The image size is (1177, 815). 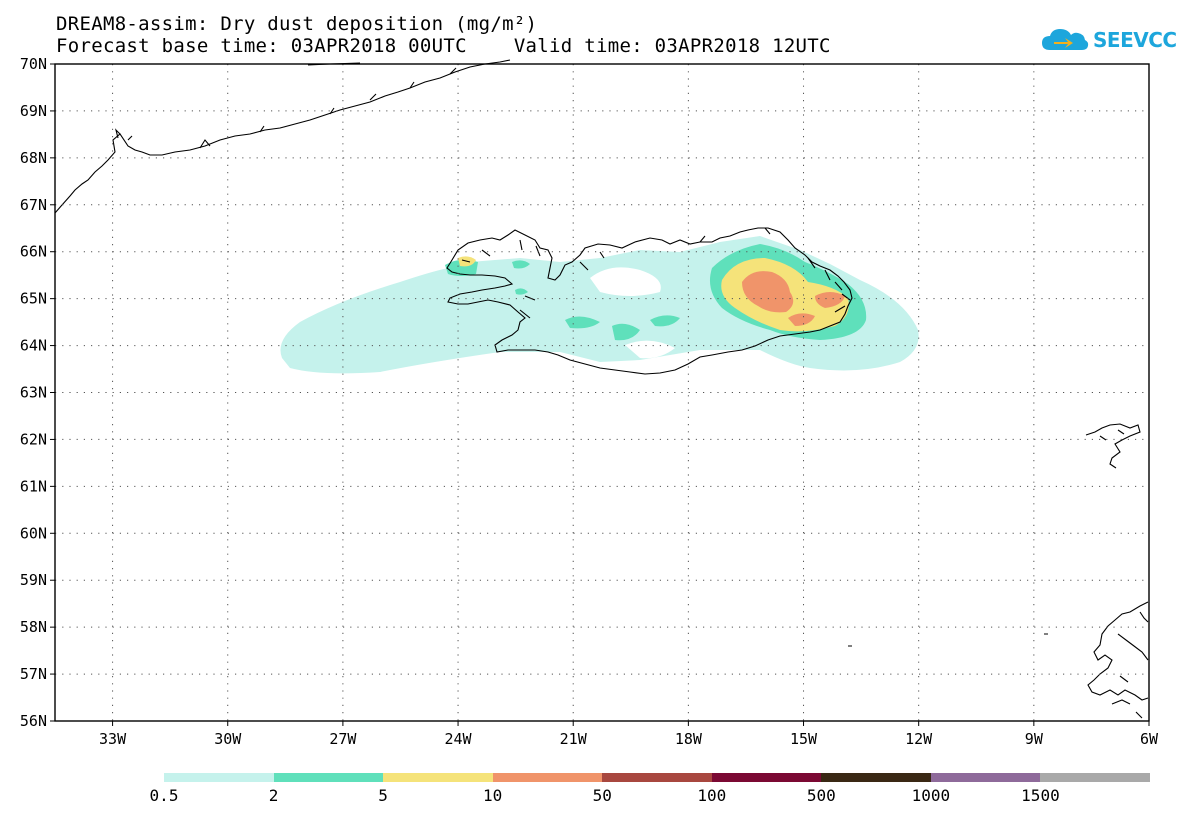 I want to click on colorbar-label: 500, so click(x=821, y=795).